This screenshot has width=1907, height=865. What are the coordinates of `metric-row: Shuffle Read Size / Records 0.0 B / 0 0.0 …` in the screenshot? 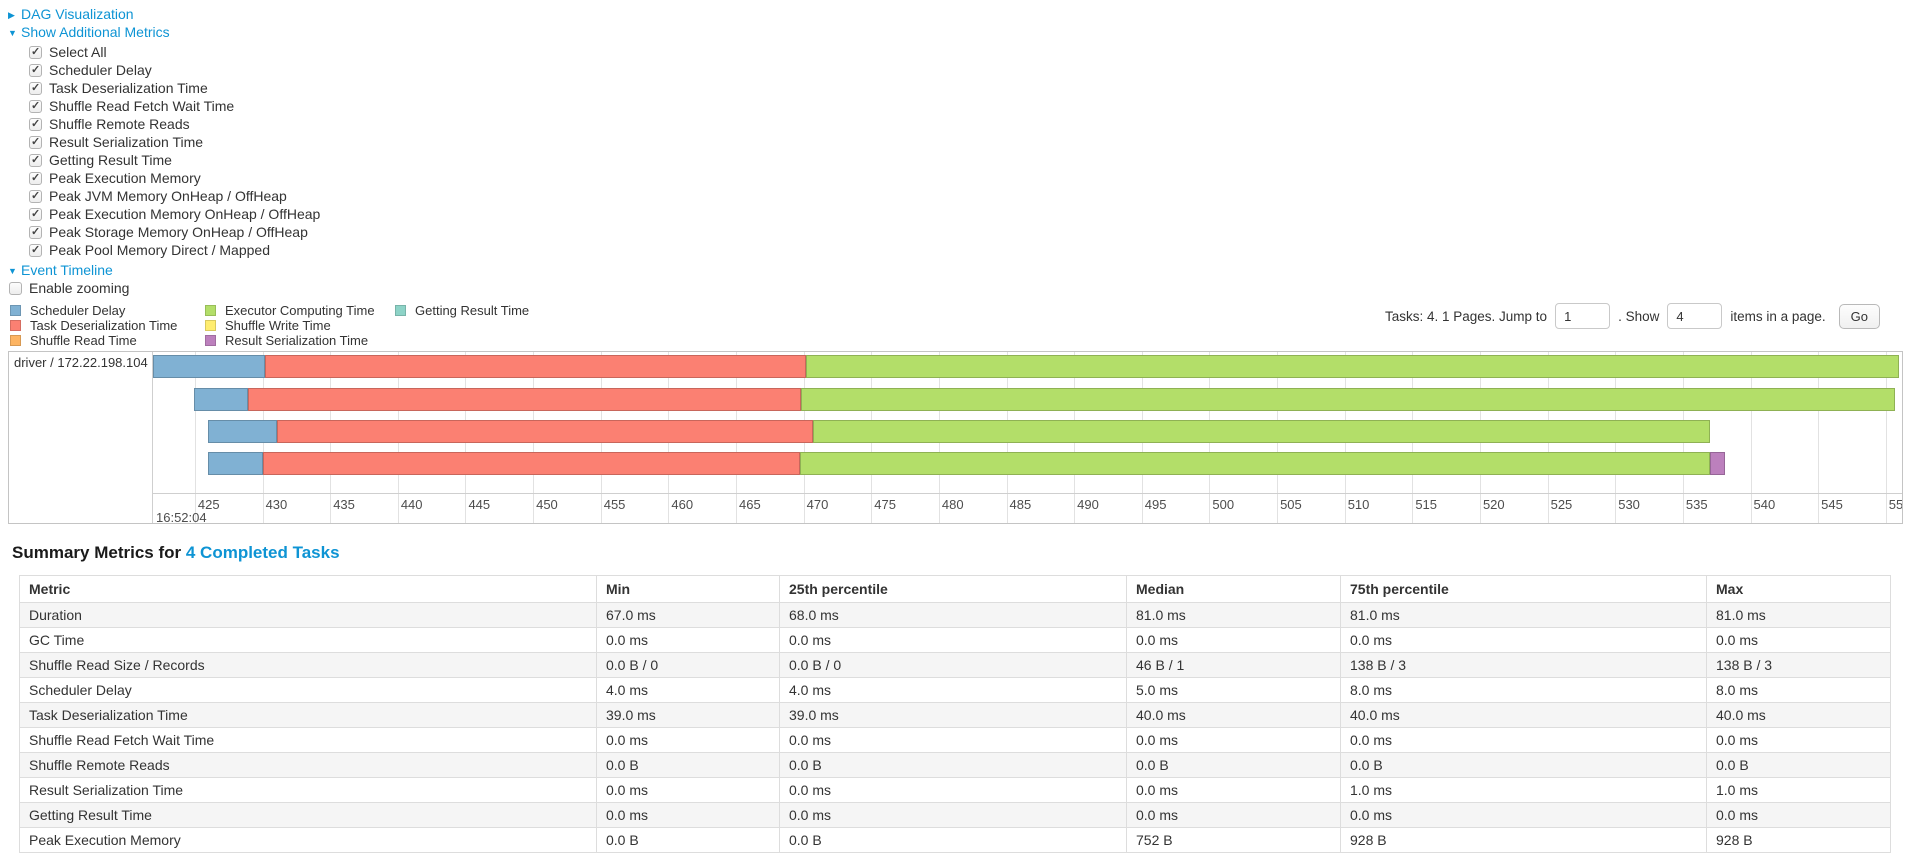 It's located at (955, 665).